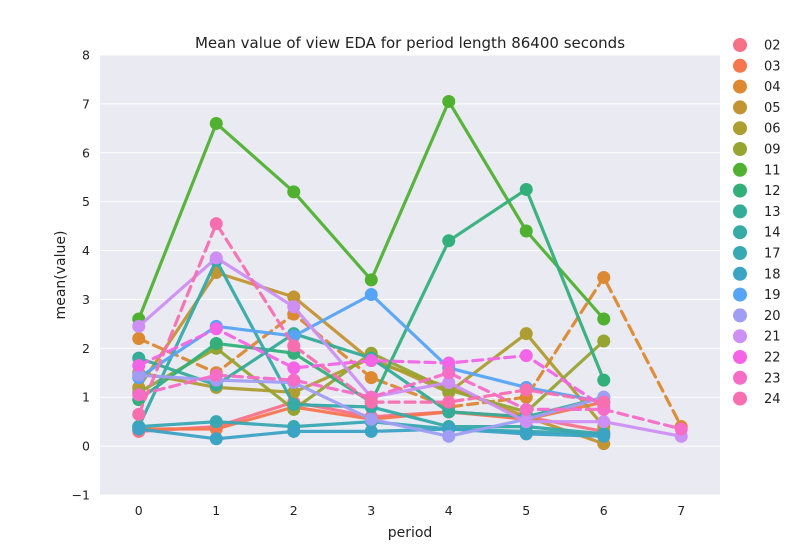  I want to click on legend-item: 04, so click(757, 87).